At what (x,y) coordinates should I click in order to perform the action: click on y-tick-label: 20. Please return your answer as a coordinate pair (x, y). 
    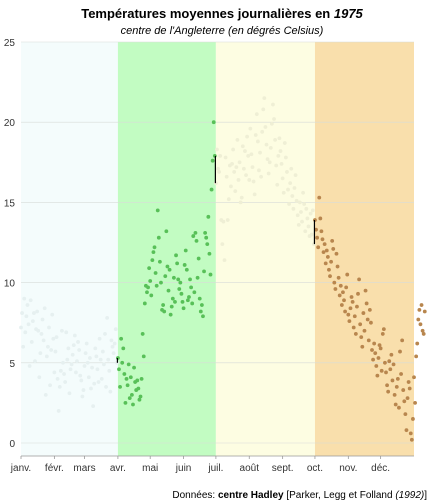
    Looking at the image, I should click on (10, 123).